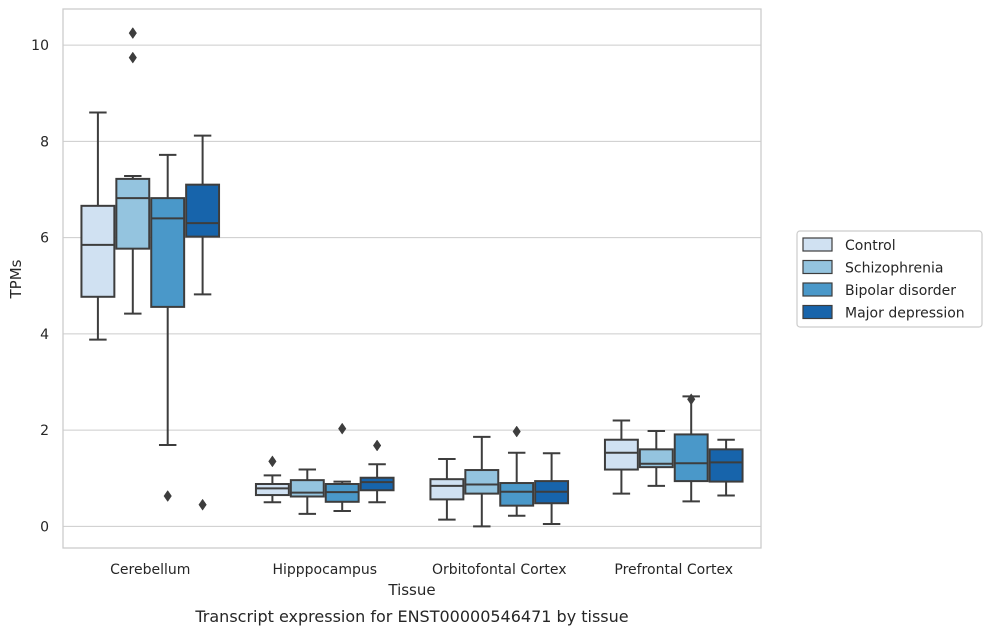 Image resolution: width=992 pixels, height=634 pixels. I want to click on x-tick-label: Cerebellum, so click(150, 570).